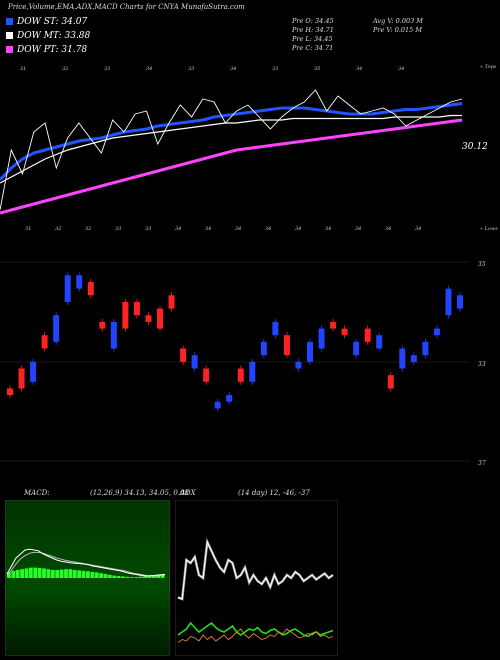 Image resolution: width=500 pixels, height=660 pixels. What do you see at coordinates (231, 149) in the screenshot?
I see `series-dow-mt` at bounding box center [231, 149].